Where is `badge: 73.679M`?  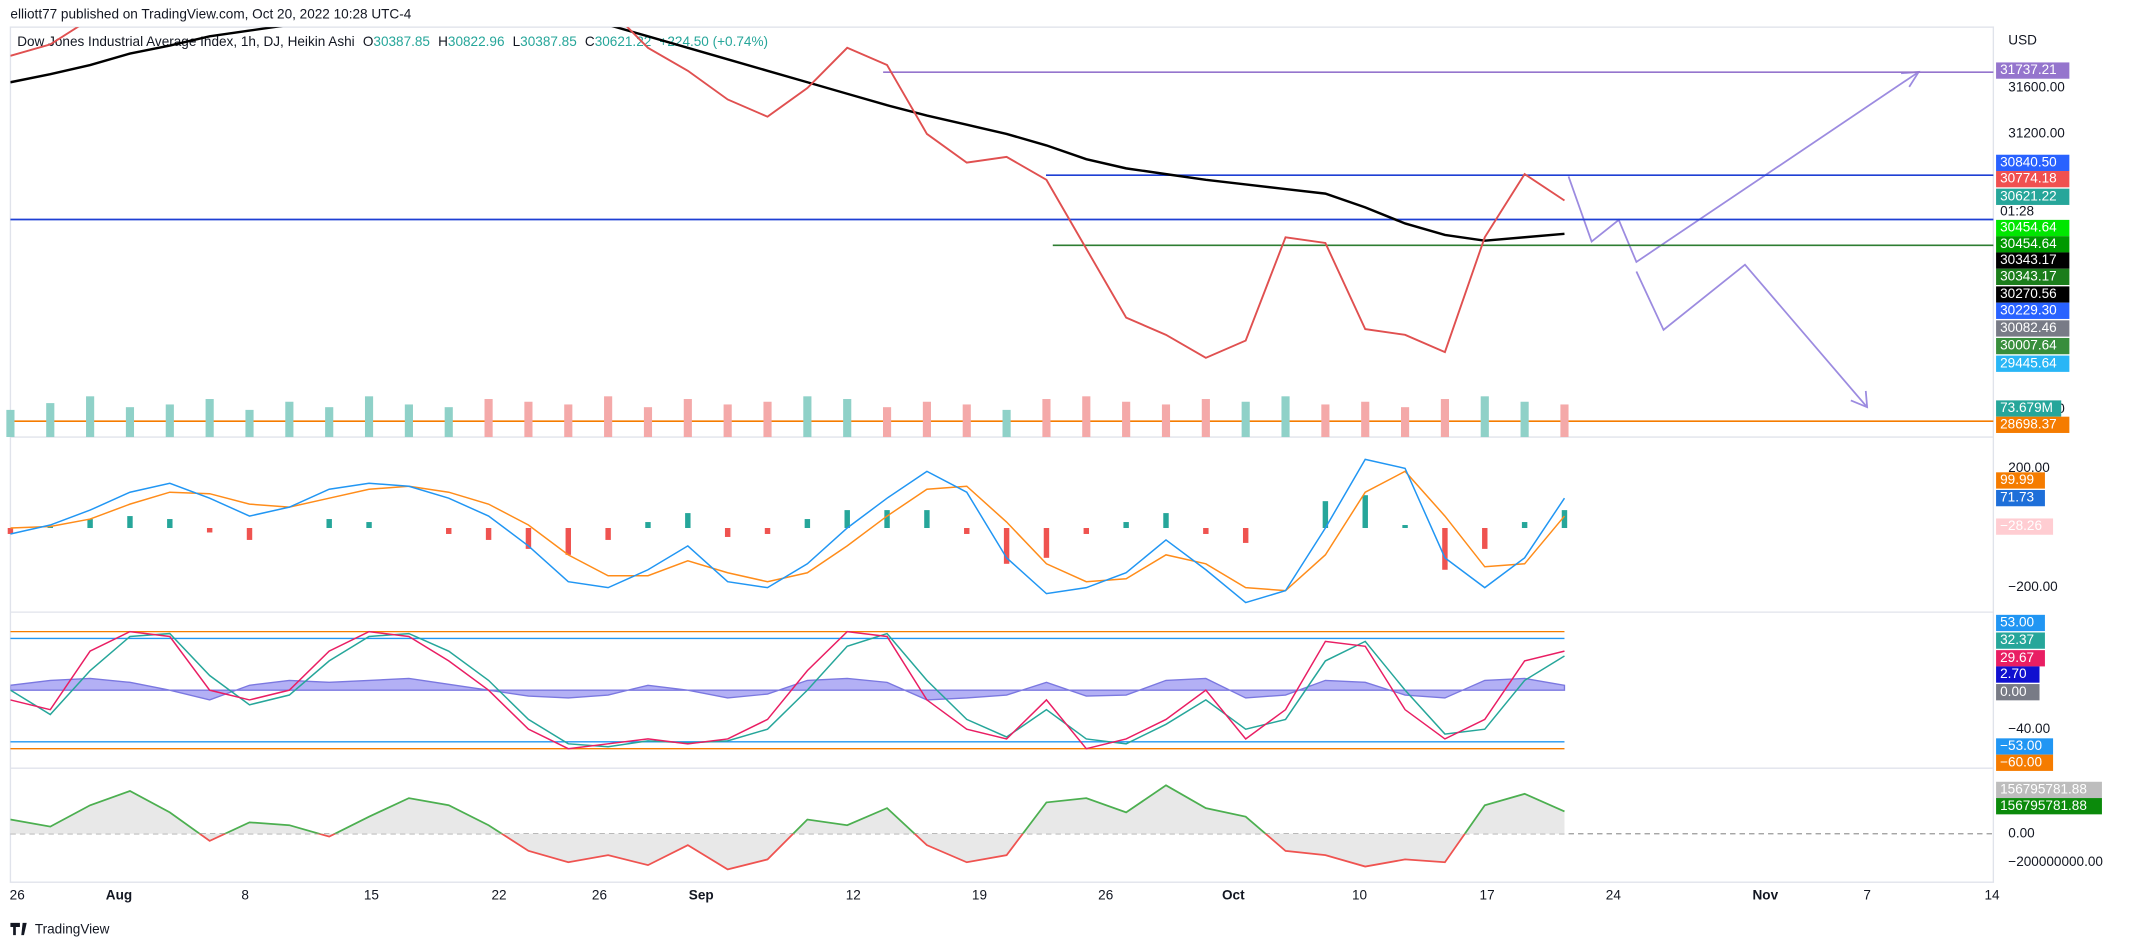
badge: 73.679M is located at coordinates (2029, 408).